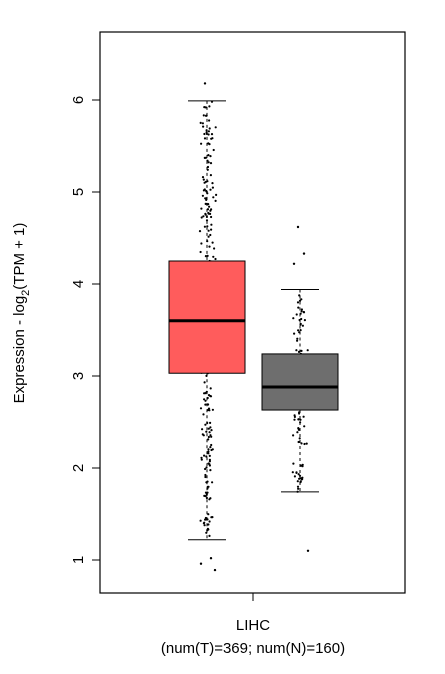 The width and height of the screenshot is (445, 674). What do you see at coordinates (19, 350) in the screenshot?
I see `y-axis-label-prefix: Expression - log` at bounding box center [19, 350].